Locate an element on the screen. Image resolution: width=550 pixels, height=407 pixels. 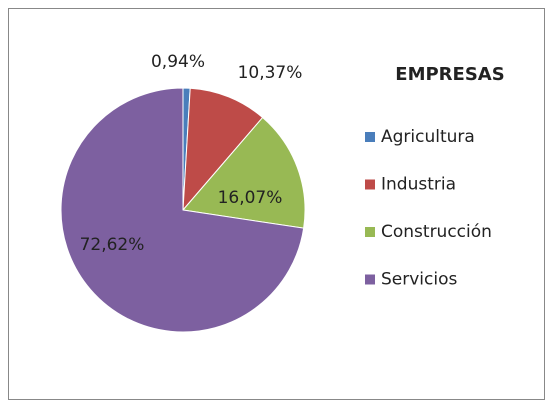
data-label: 0,94% is located at coordinates (178, 62).